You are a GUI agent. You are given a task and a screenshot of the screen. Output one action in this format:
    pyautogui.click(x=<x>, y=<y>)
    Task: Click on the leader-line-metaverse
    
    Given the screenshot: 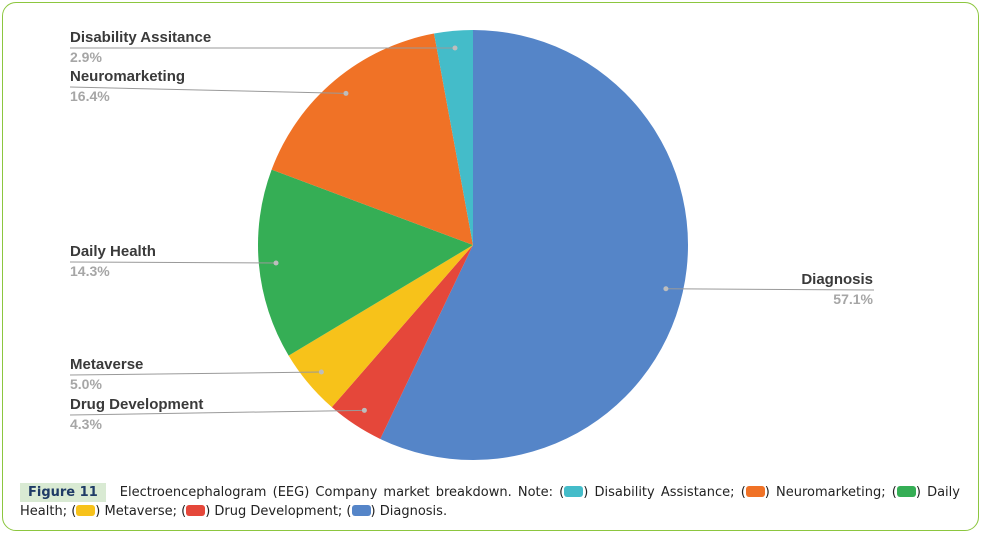 What is the action you would take?
    pyautogui.click(x=195, y=373)
    